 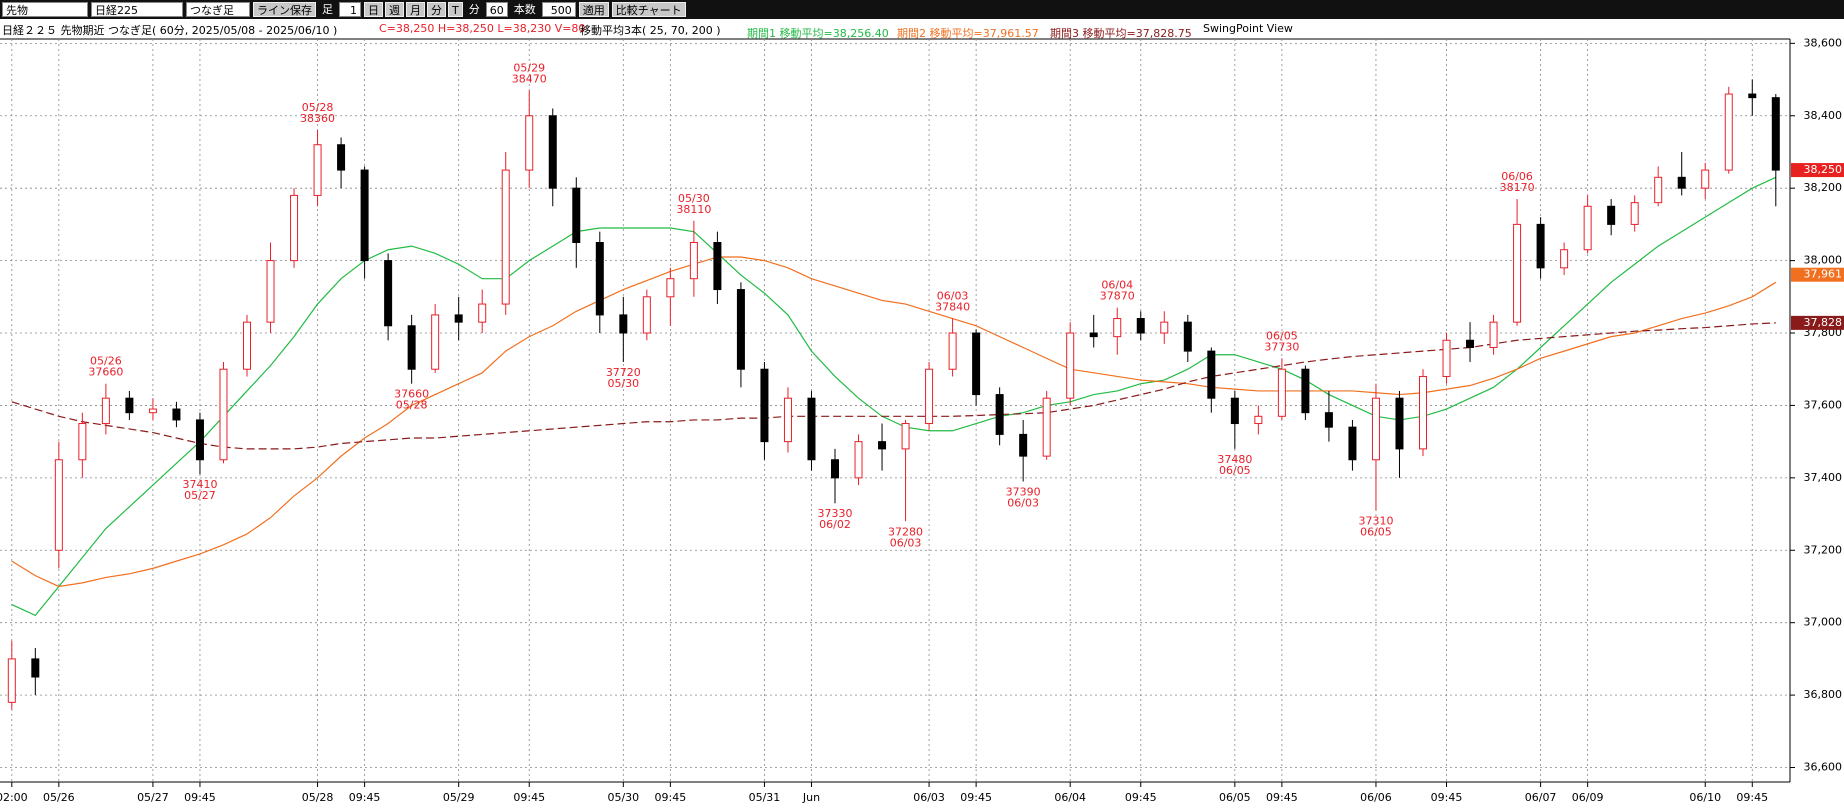 I want to click on swing-high-date: 06/03, so click(x=953, y=296).